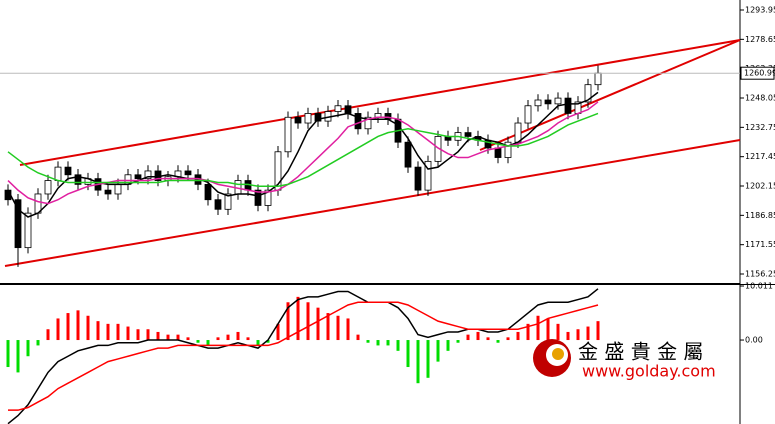 This screenshot has width=775, height=424. Describe the element at coordinates (760, 186) in the screenshot. I see `y-tick-label: 1202.15` at that location.